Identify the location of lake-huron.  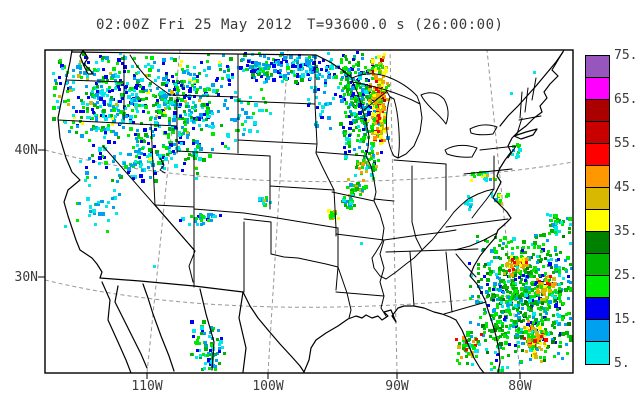
(434, 108).